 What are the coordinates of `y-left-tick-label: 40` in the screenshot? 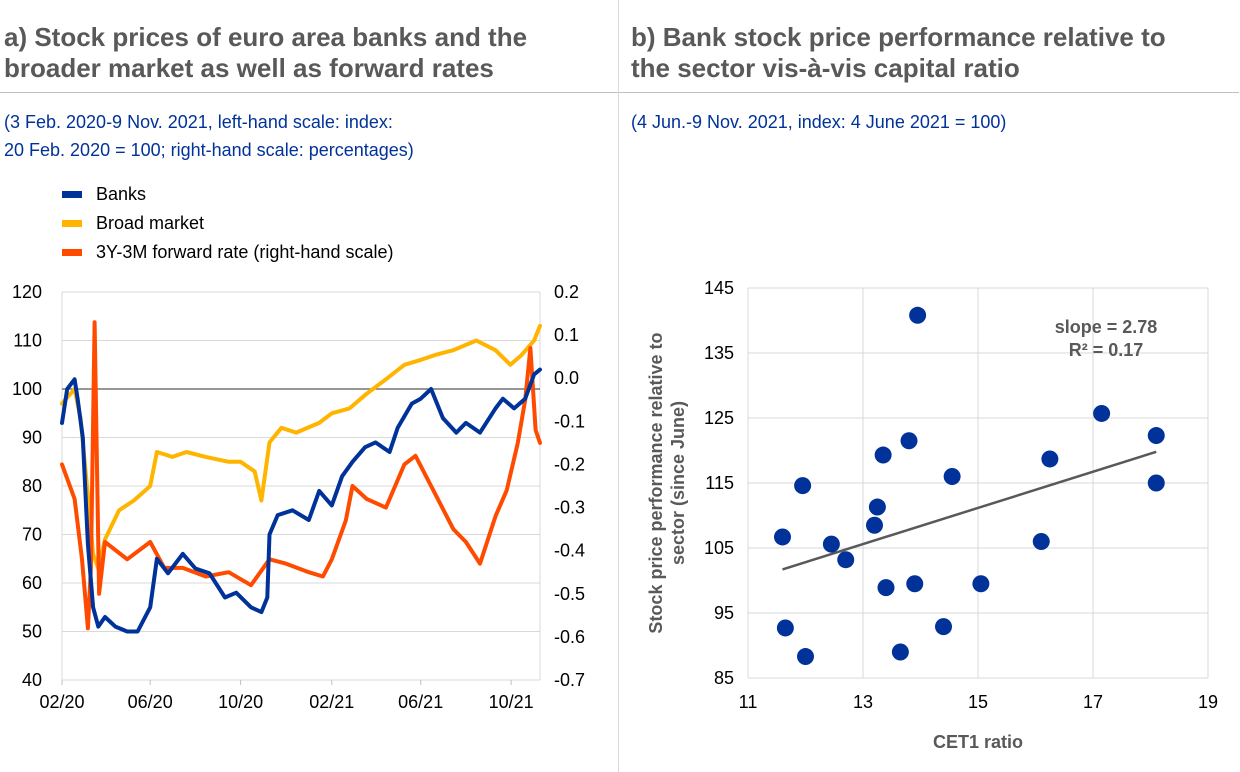 It's located at (32, 680).